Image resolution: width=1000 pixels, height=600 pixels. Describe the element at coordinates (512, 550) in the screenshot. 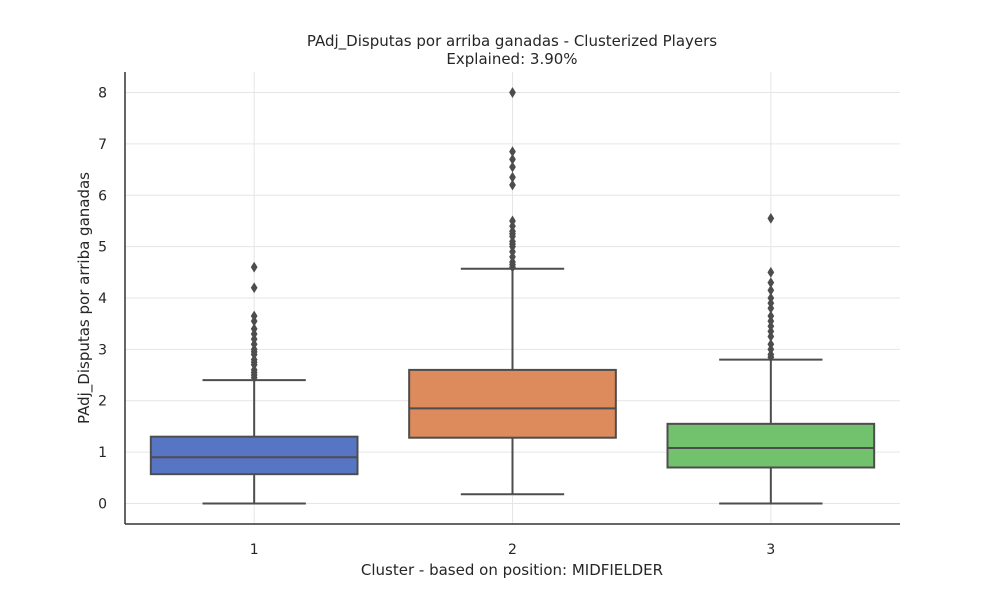

I see `x-tick-label: 2` at that location.